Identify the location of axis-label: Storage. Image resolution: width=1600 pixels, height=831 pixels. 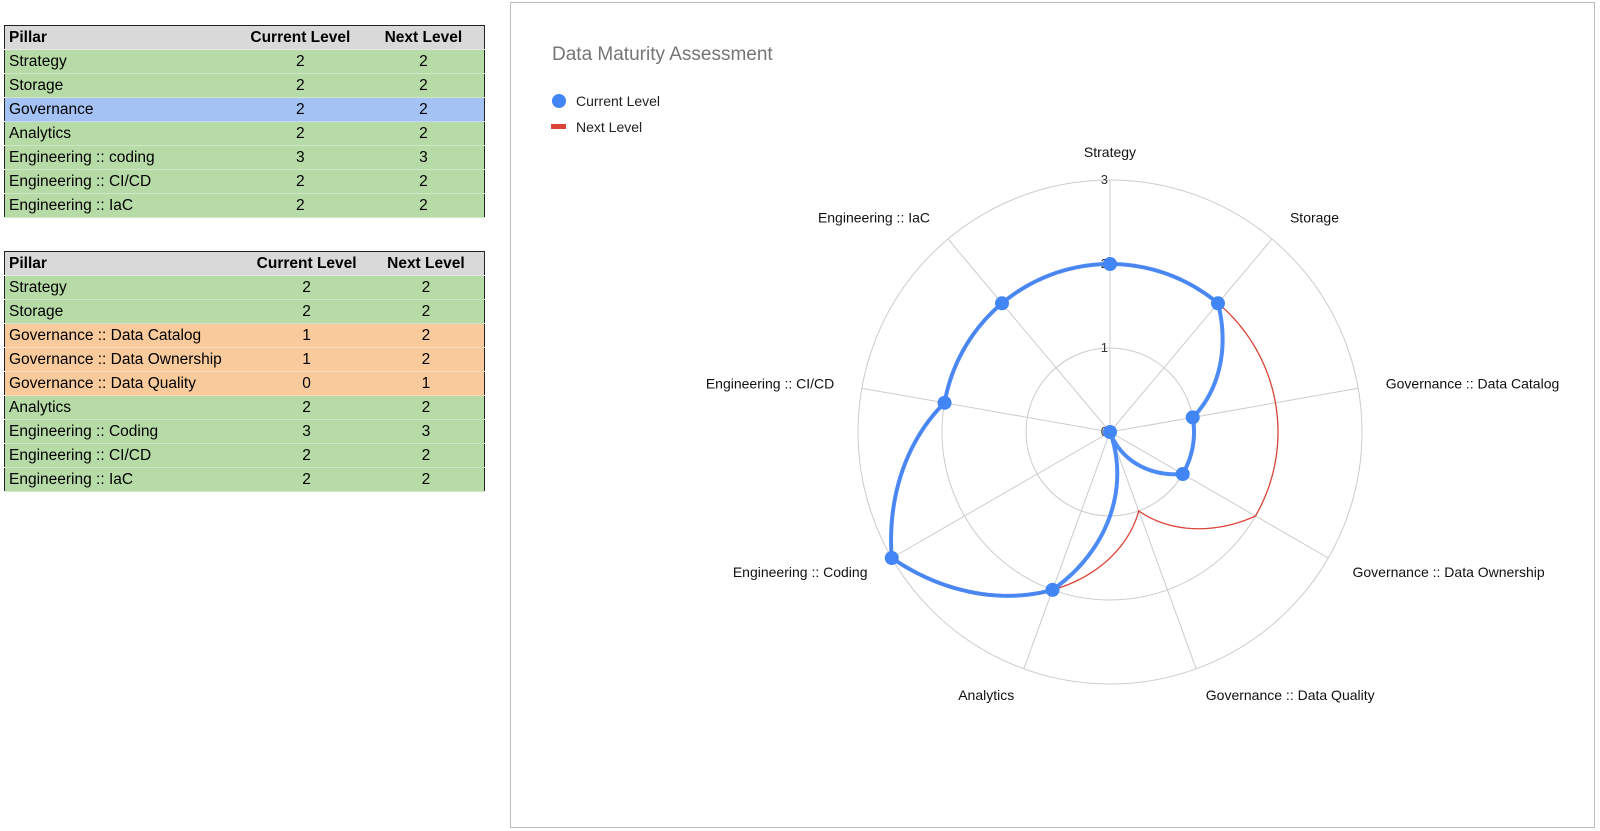
(1314, 218).